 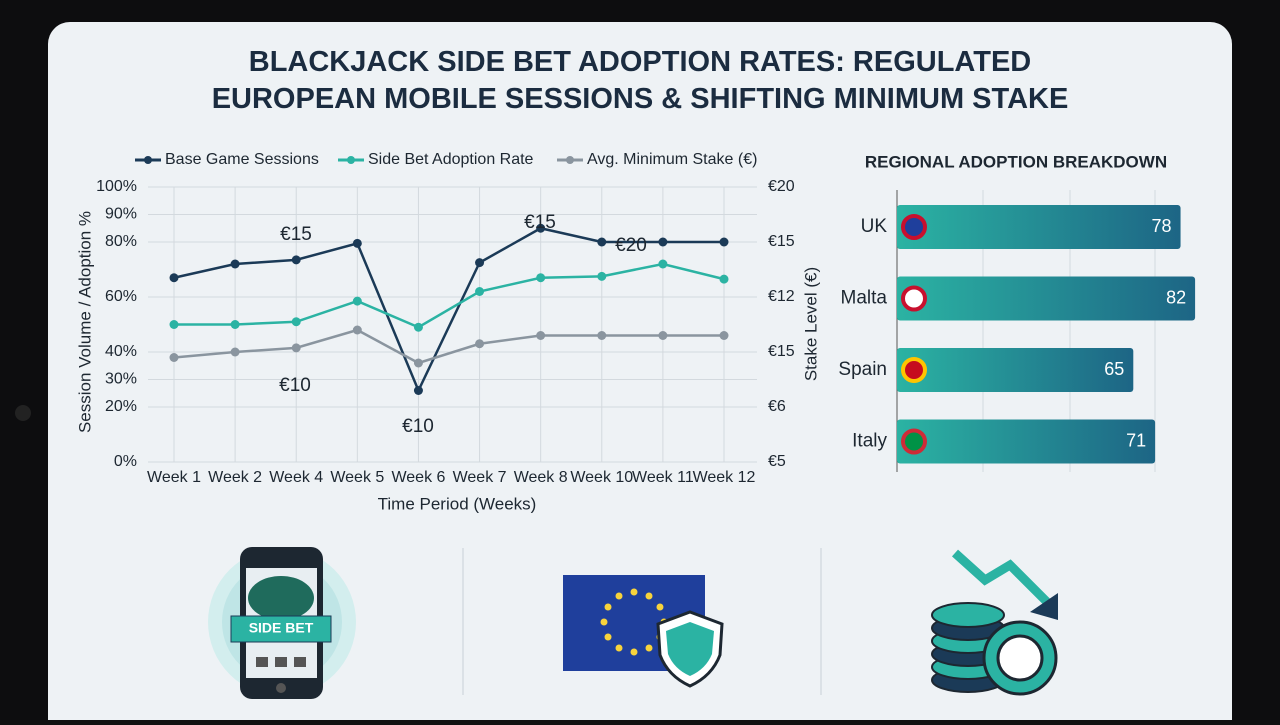 I want to click on y-tick-label: 80%, so click(x=121, y=241).